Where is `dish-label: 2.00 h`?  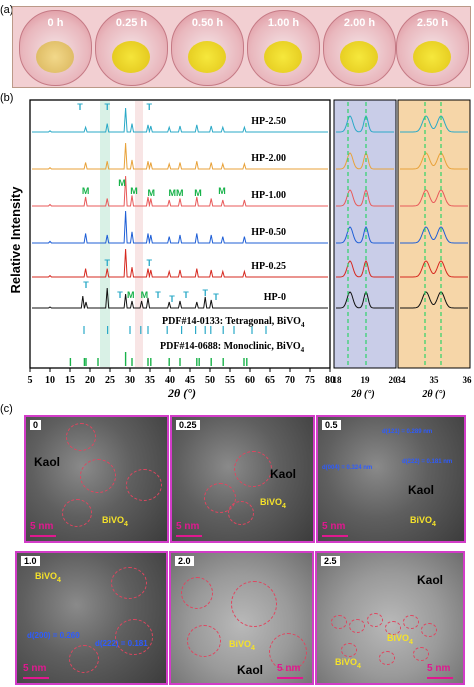 dish-label: 2.00 h is located at coordinates (359, 23).